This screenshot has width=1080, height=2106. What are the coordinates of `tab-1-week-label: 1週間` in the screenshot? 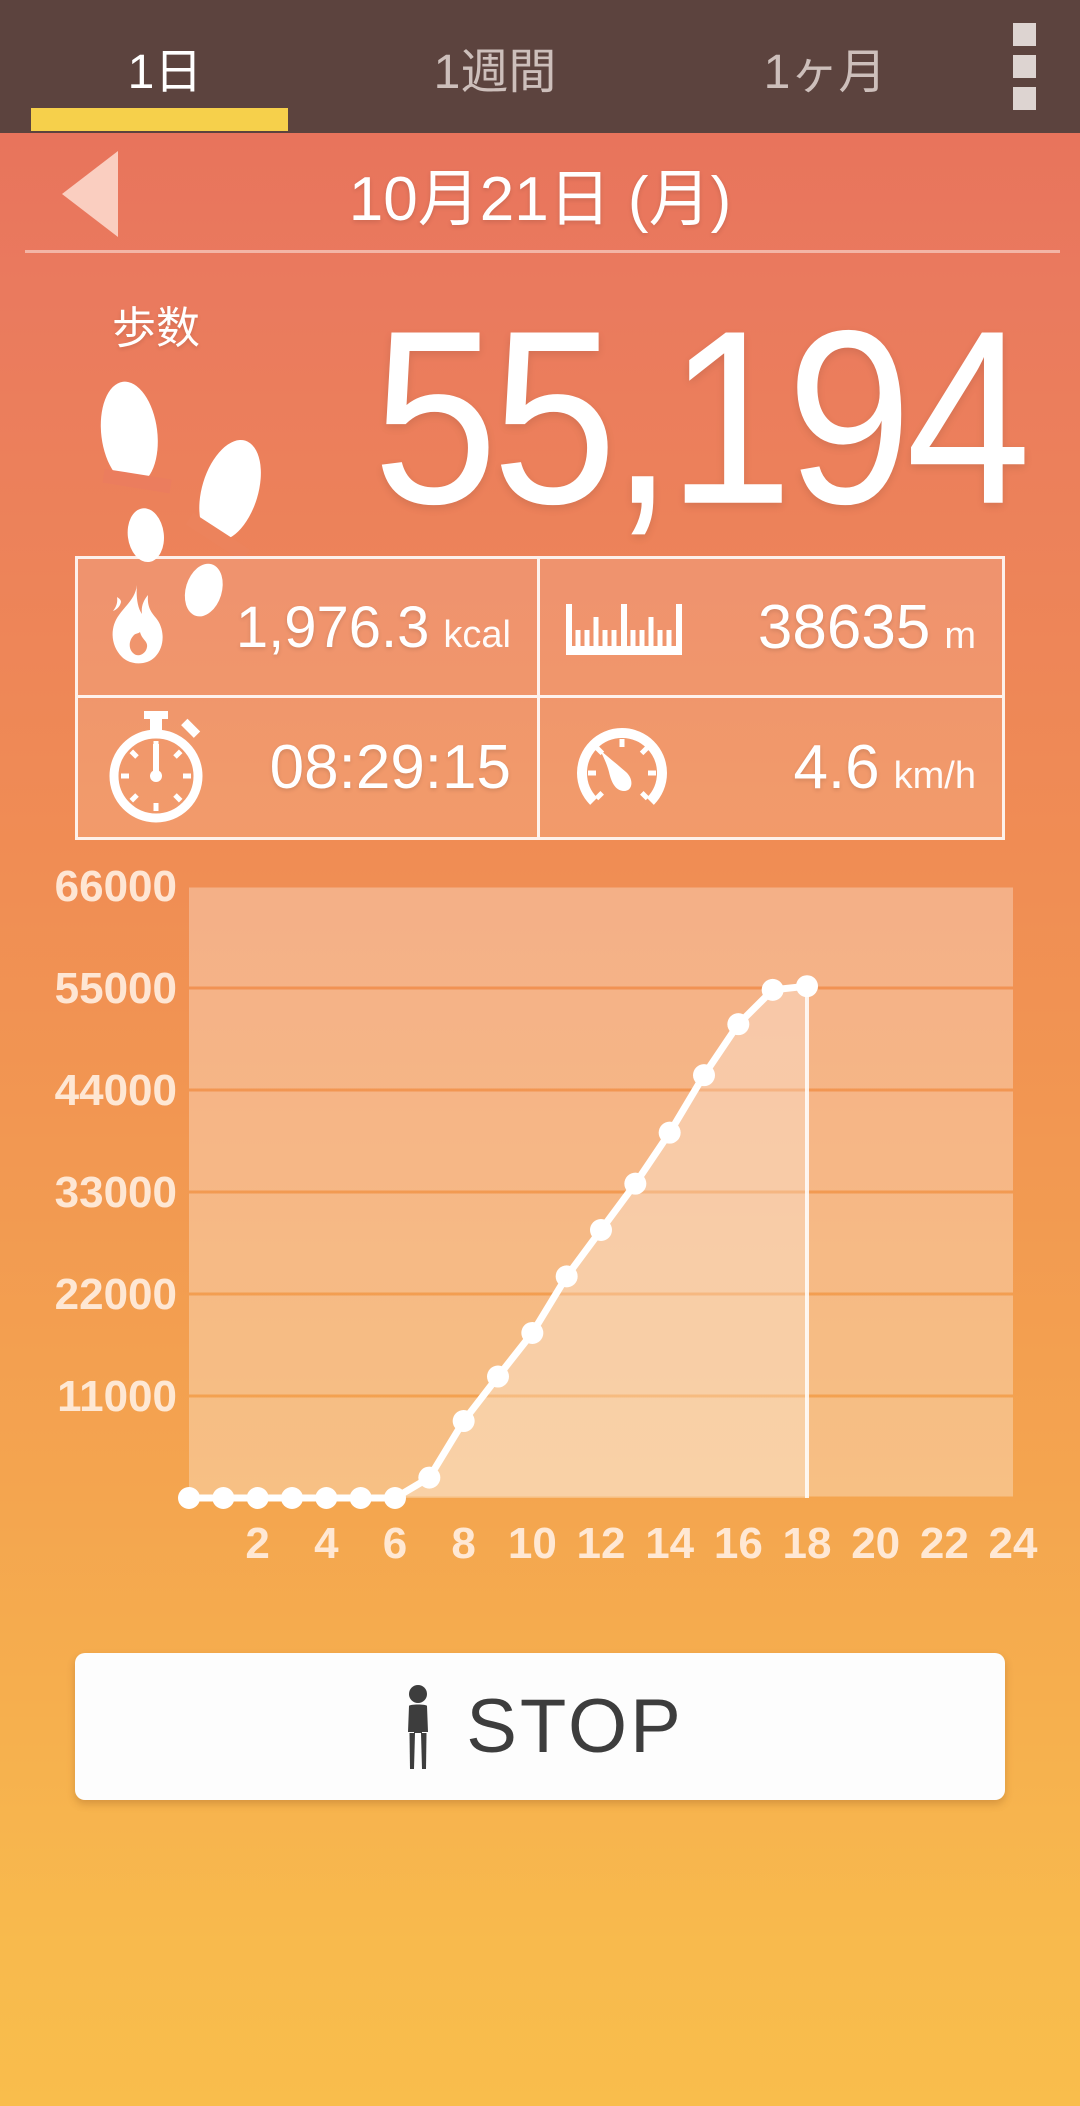 It's located at (495, 72).